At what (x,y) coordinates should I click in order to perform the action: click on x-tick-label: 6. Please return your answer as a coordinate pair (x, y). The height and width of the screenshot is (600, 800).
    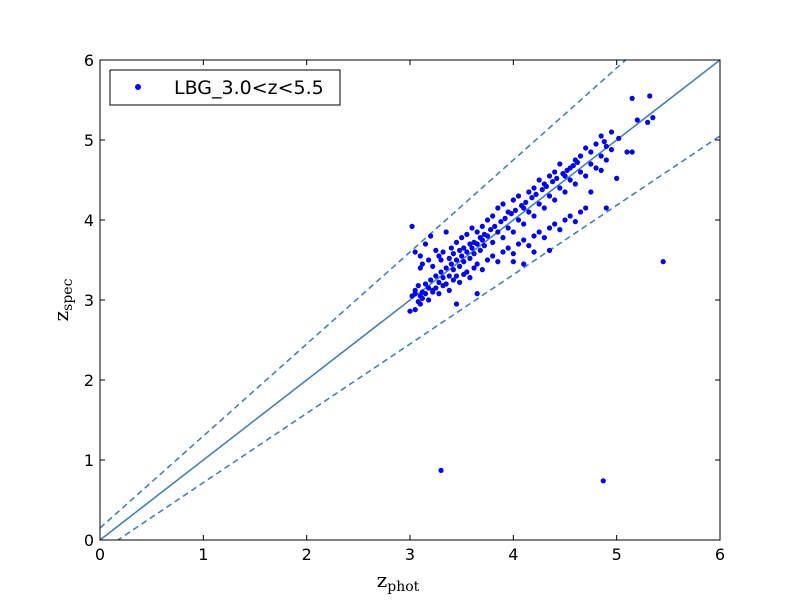
    Looking at the image, I should click on (720, 554).